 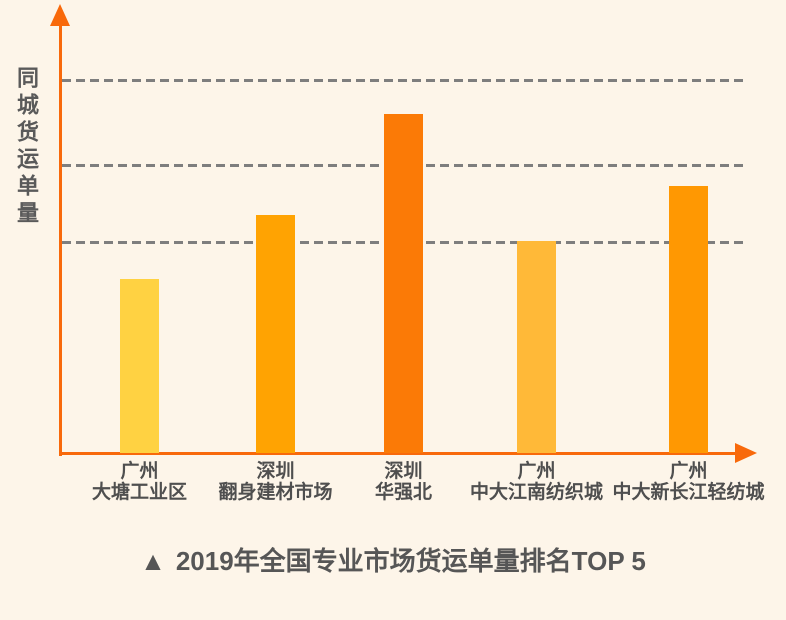 I want to click on y-axis-arrow-up-icon, so click(x=60, y=15).